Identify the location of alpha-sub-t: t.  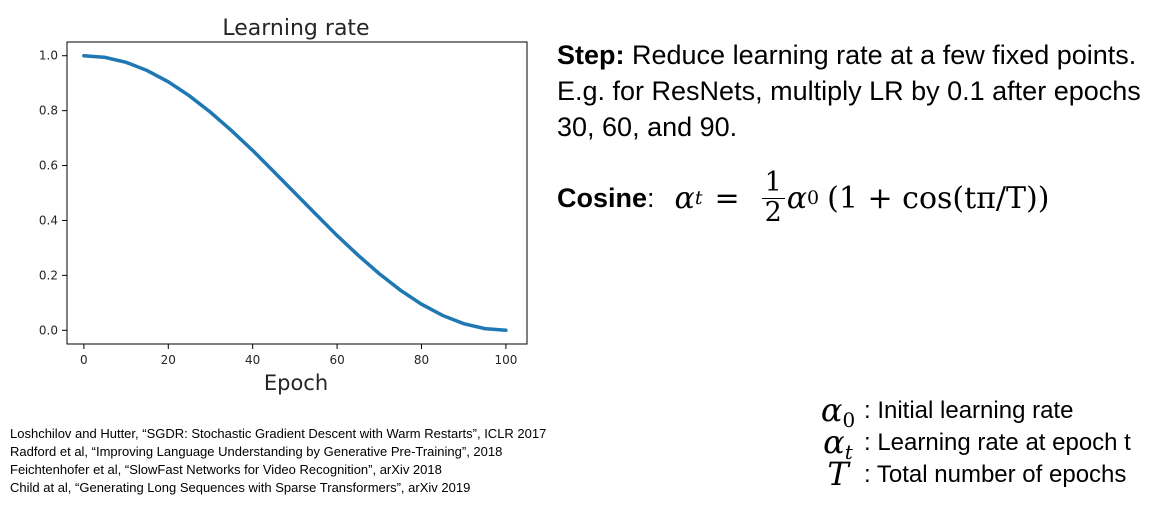
(698, 198).